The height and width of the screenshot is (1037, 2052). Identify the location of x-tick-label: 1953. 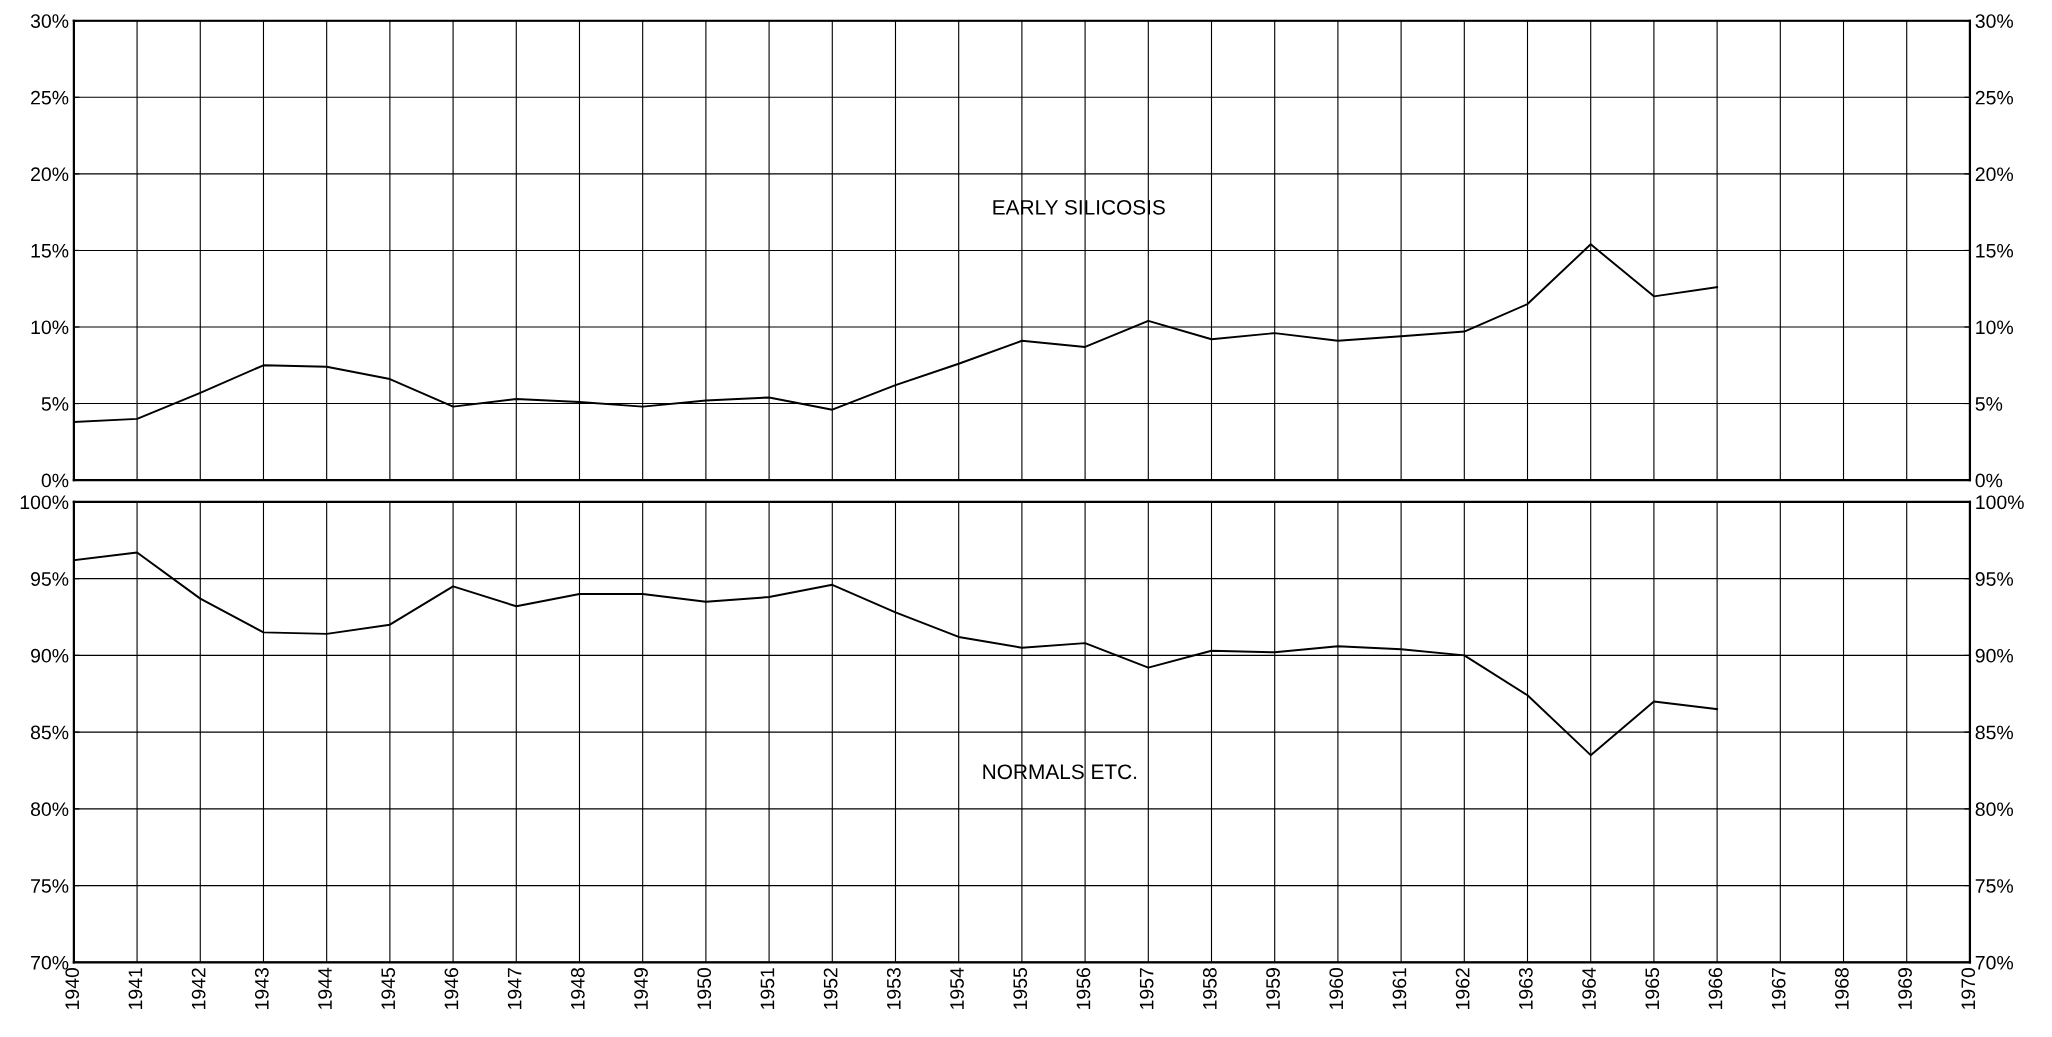
(893, 988).